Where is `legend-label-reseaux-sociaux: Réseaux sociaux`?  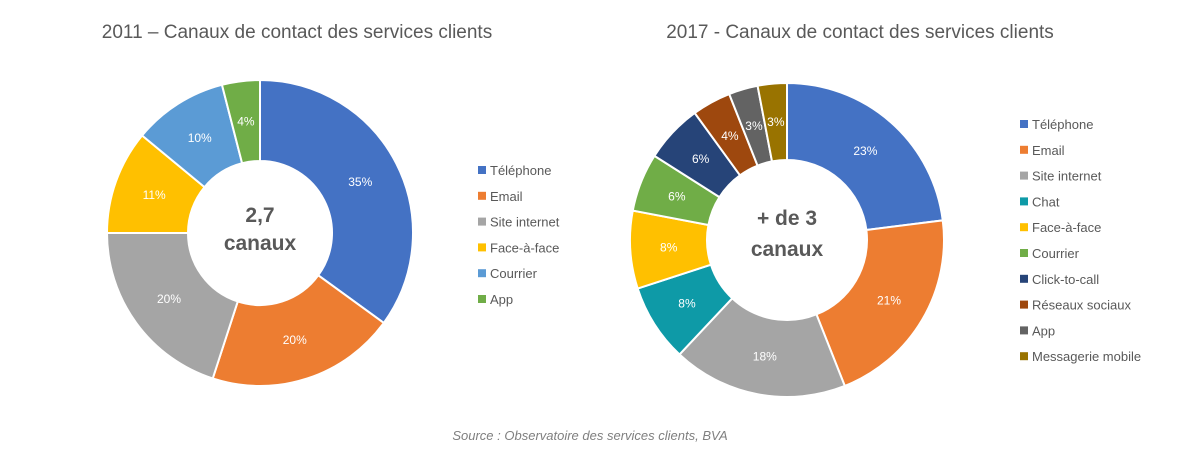 legend-label-reseaux-sociaux: Réseaux sociaux is located at coordinates (1081, 305).